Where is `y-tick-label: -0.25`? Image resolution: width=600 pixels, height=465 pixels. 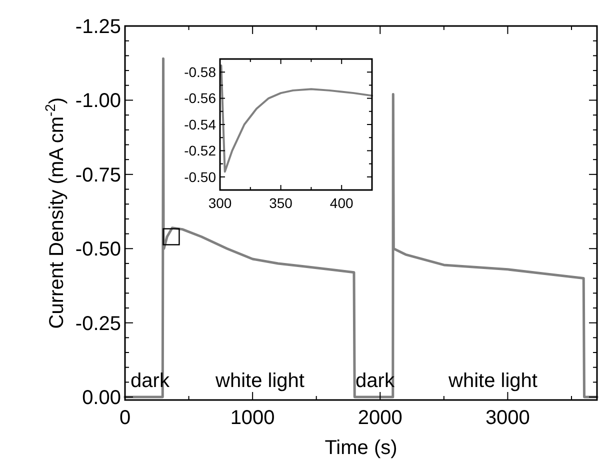 y-tick-label: -0.25 is located at coordinates (98, 323).